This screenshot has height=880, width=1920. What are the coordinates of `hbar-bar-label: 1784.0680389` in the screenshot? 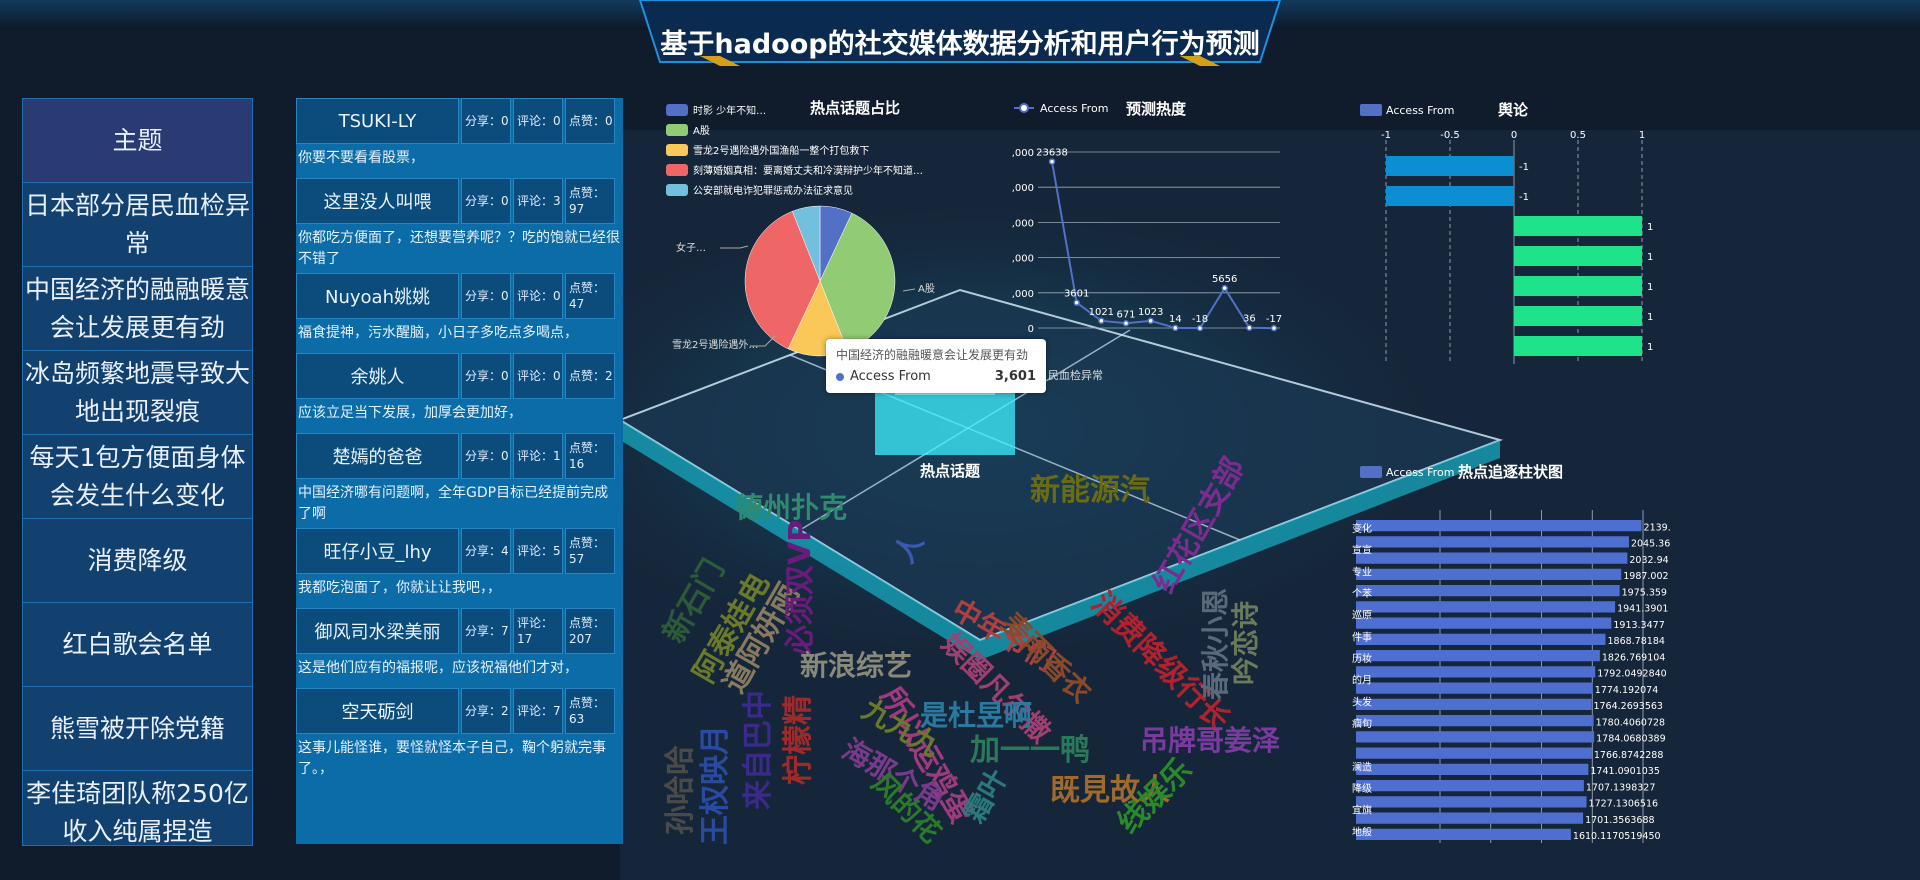 It's located at (1631, 739).